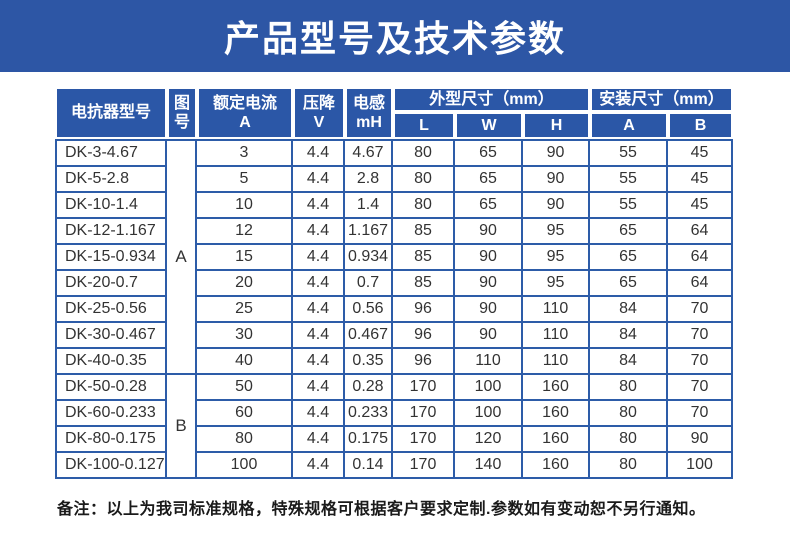 Image resolution: width=790 pixels, height=545 pixels. I want to click on cell-model: DK-30-0.467, so click(111, 336).